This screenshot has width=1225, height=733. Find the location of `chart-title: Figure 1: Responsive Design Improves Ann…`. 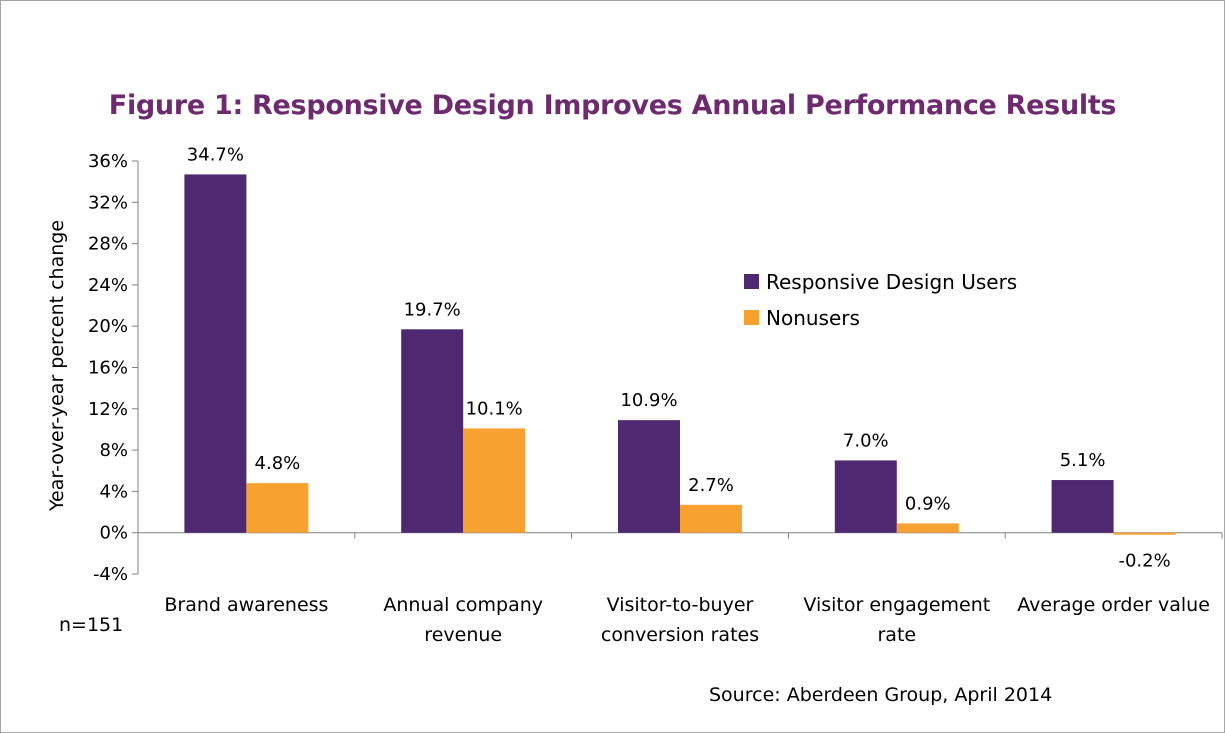

chart-title: Figure 1: Responsive Design Improves Ann… is located at coordinates (612, 105).